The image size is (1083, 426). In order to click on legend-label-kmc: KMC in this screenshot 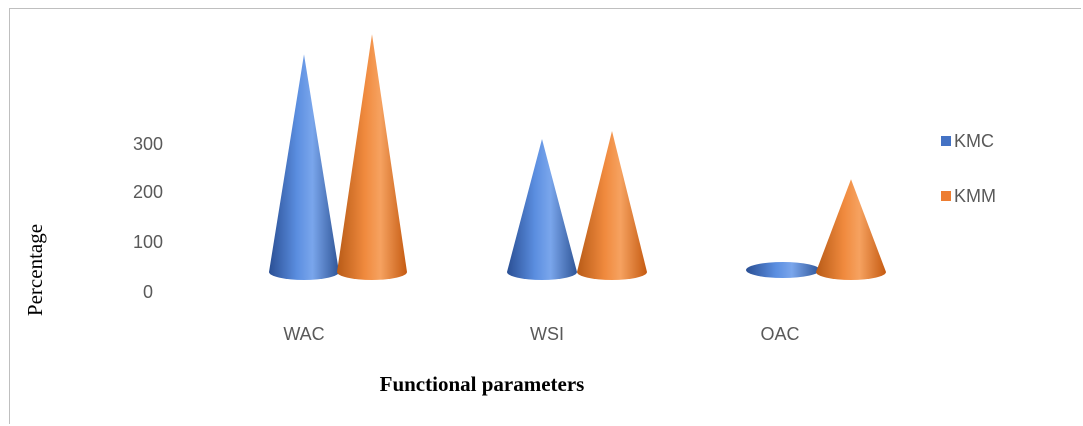, I will do `click(974, 141)`.